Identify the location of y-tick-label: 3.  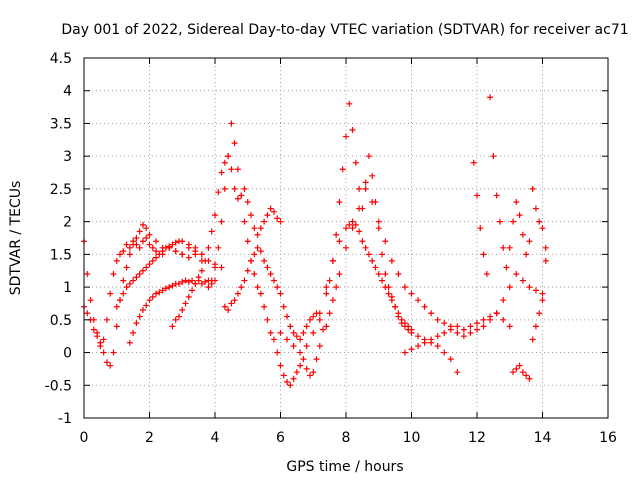
(67, 157).